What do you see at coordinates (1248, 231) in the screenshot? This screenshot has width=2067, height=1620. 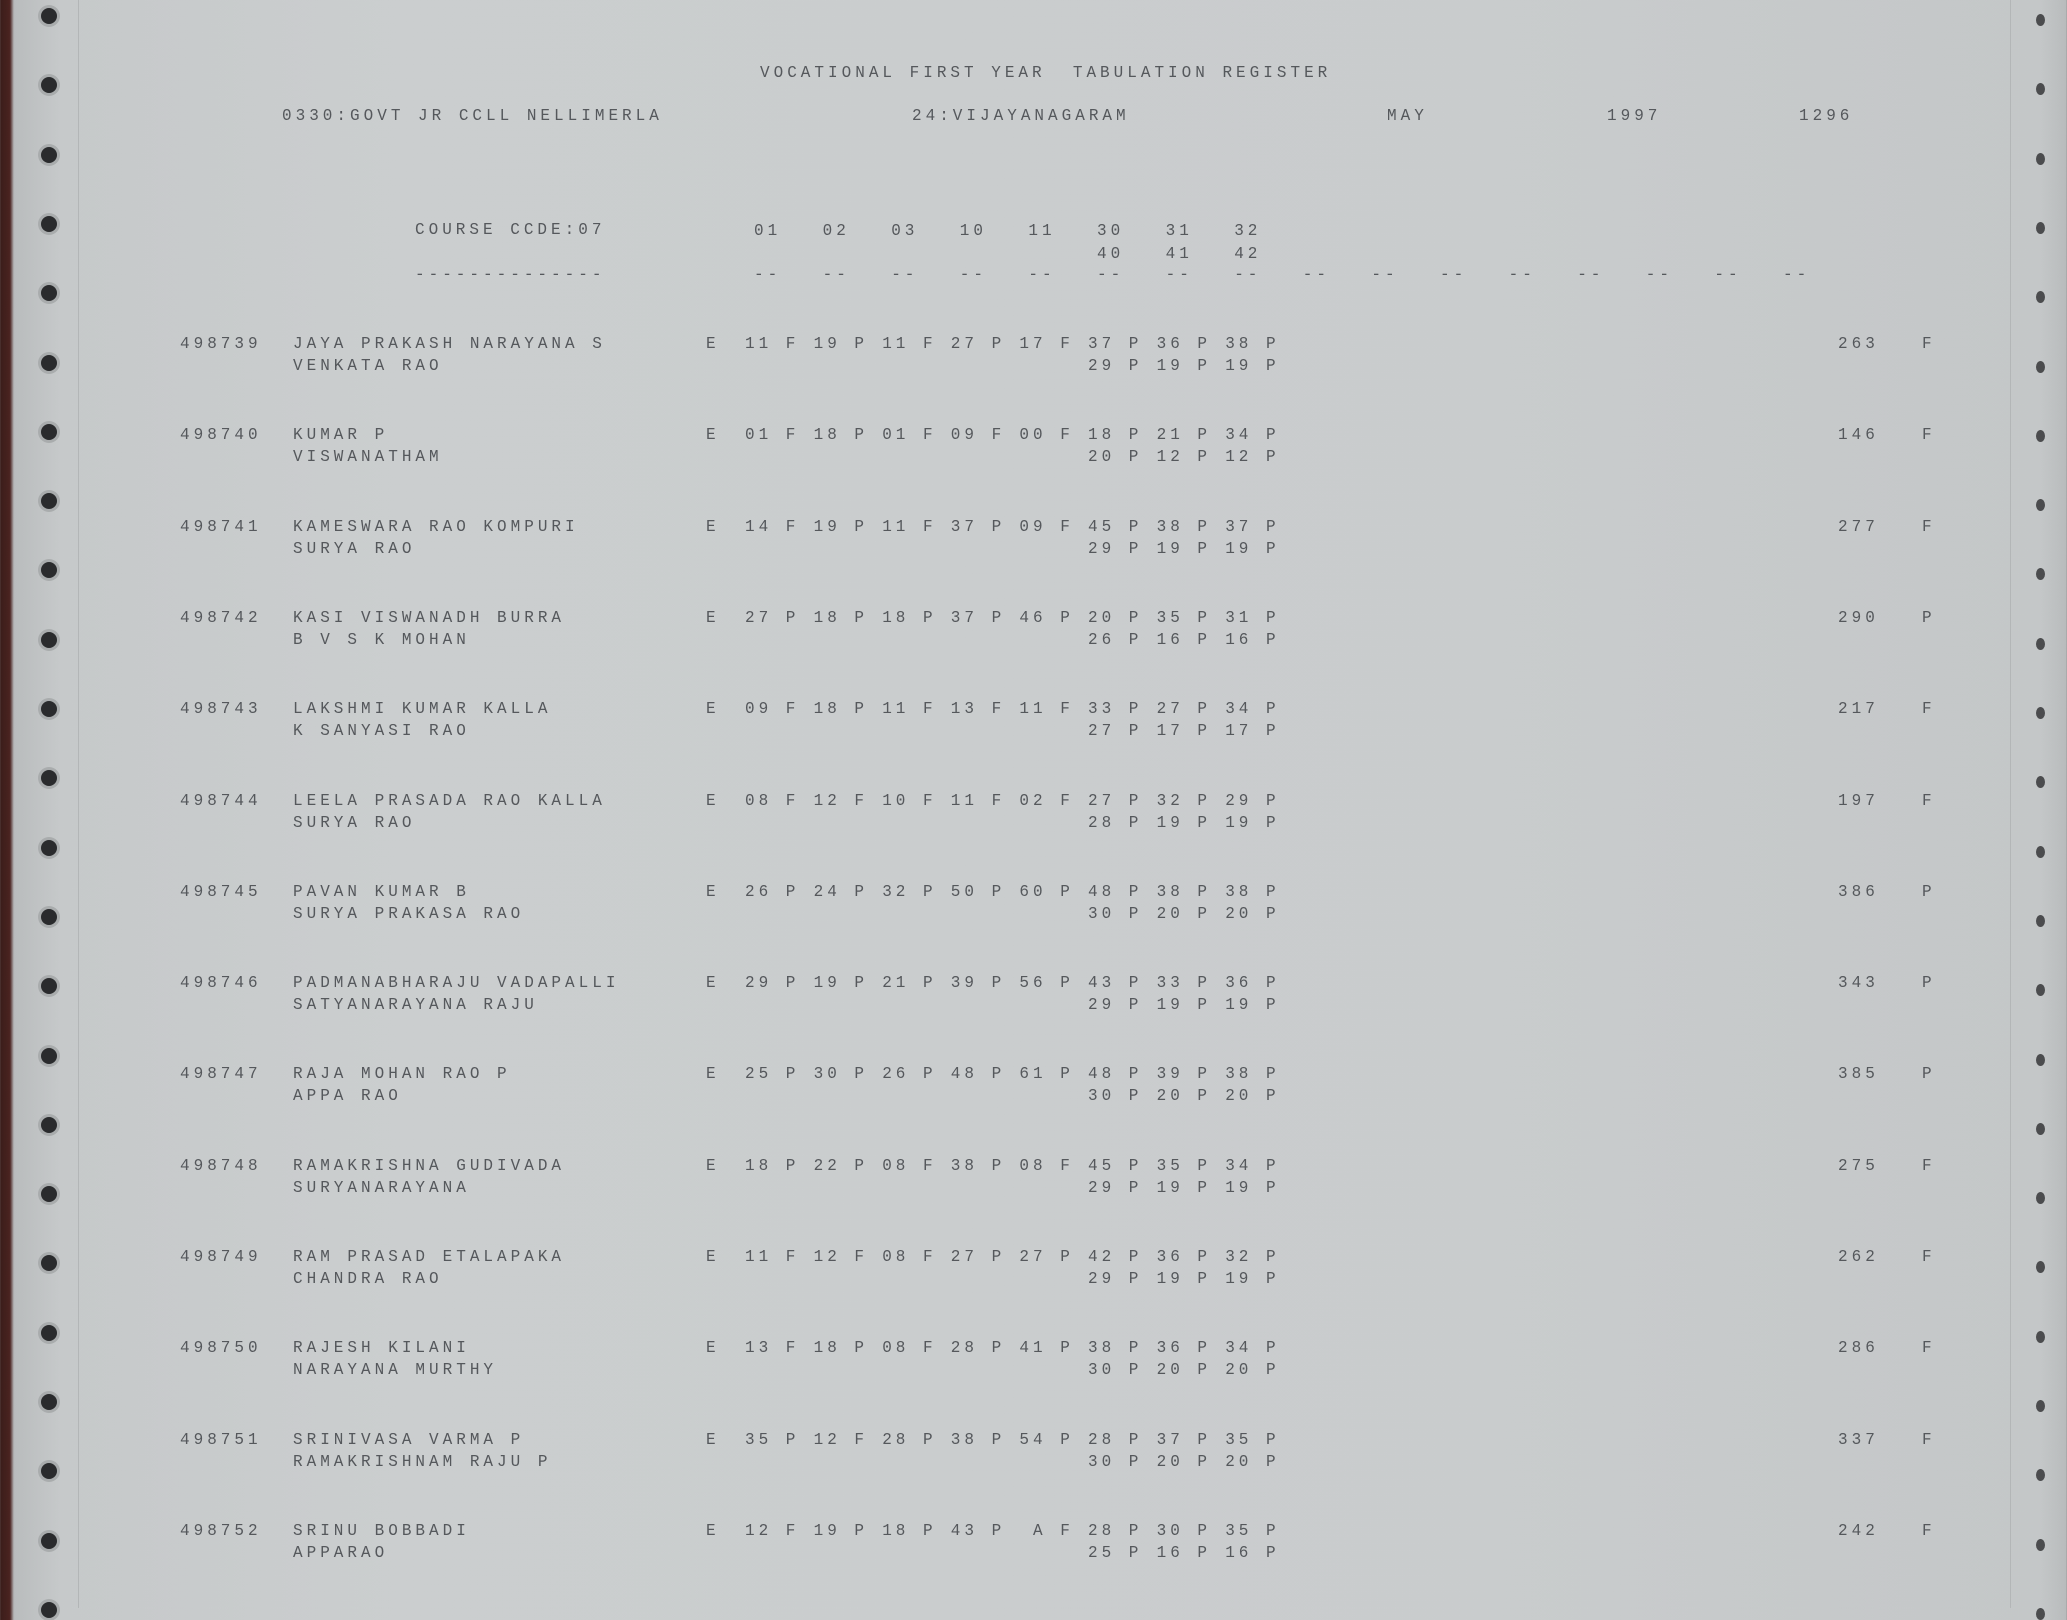 I see `subject-code: 32` at bounding box center [1248, 231].